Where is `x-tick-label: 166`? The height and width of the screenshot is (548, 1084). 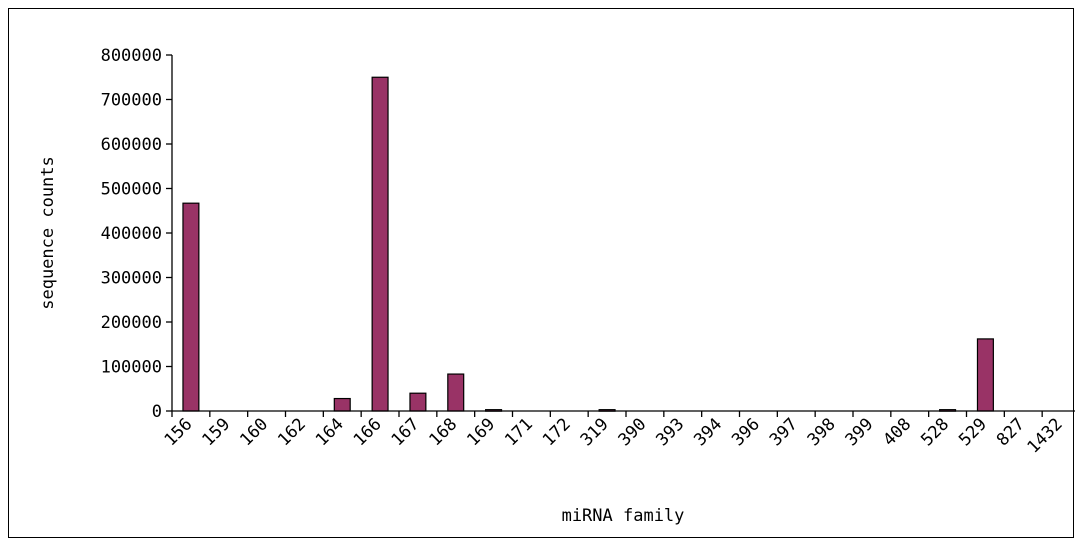 x-tick-label: 166 is located at coordinates (368, 432).